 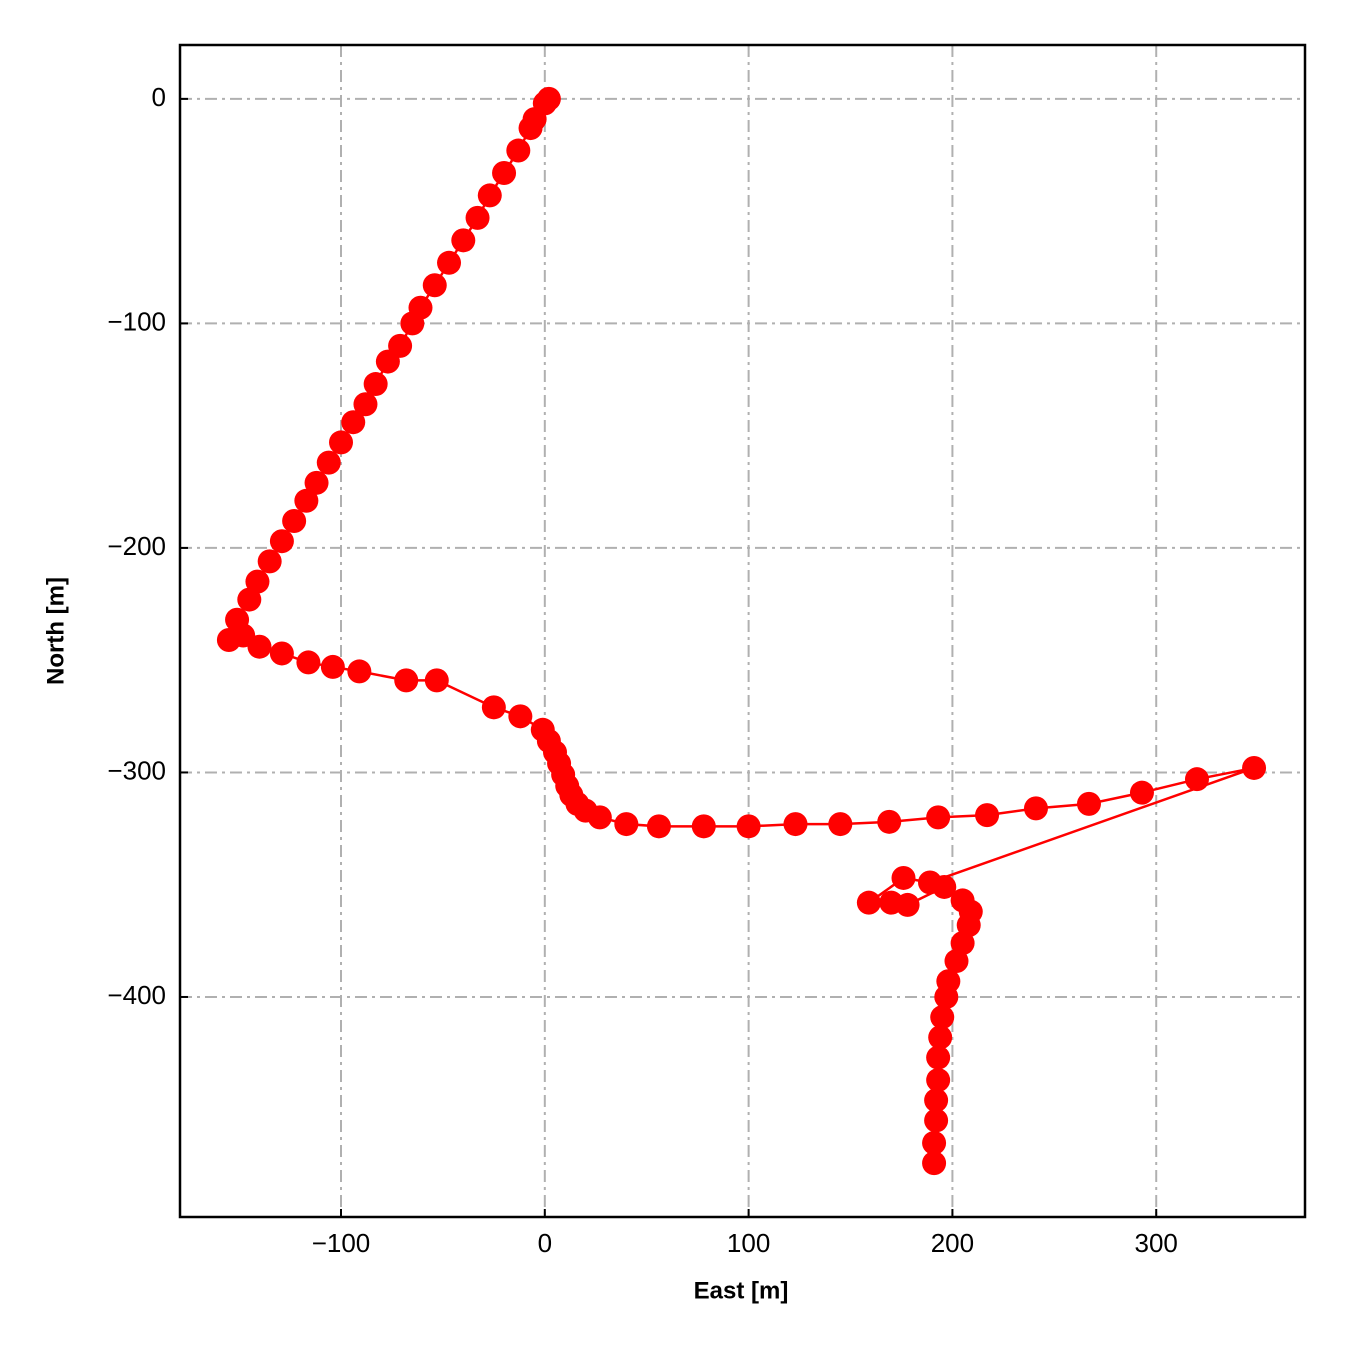 I want to click on x-tick-label: 200, so click(x=952, y=1243).